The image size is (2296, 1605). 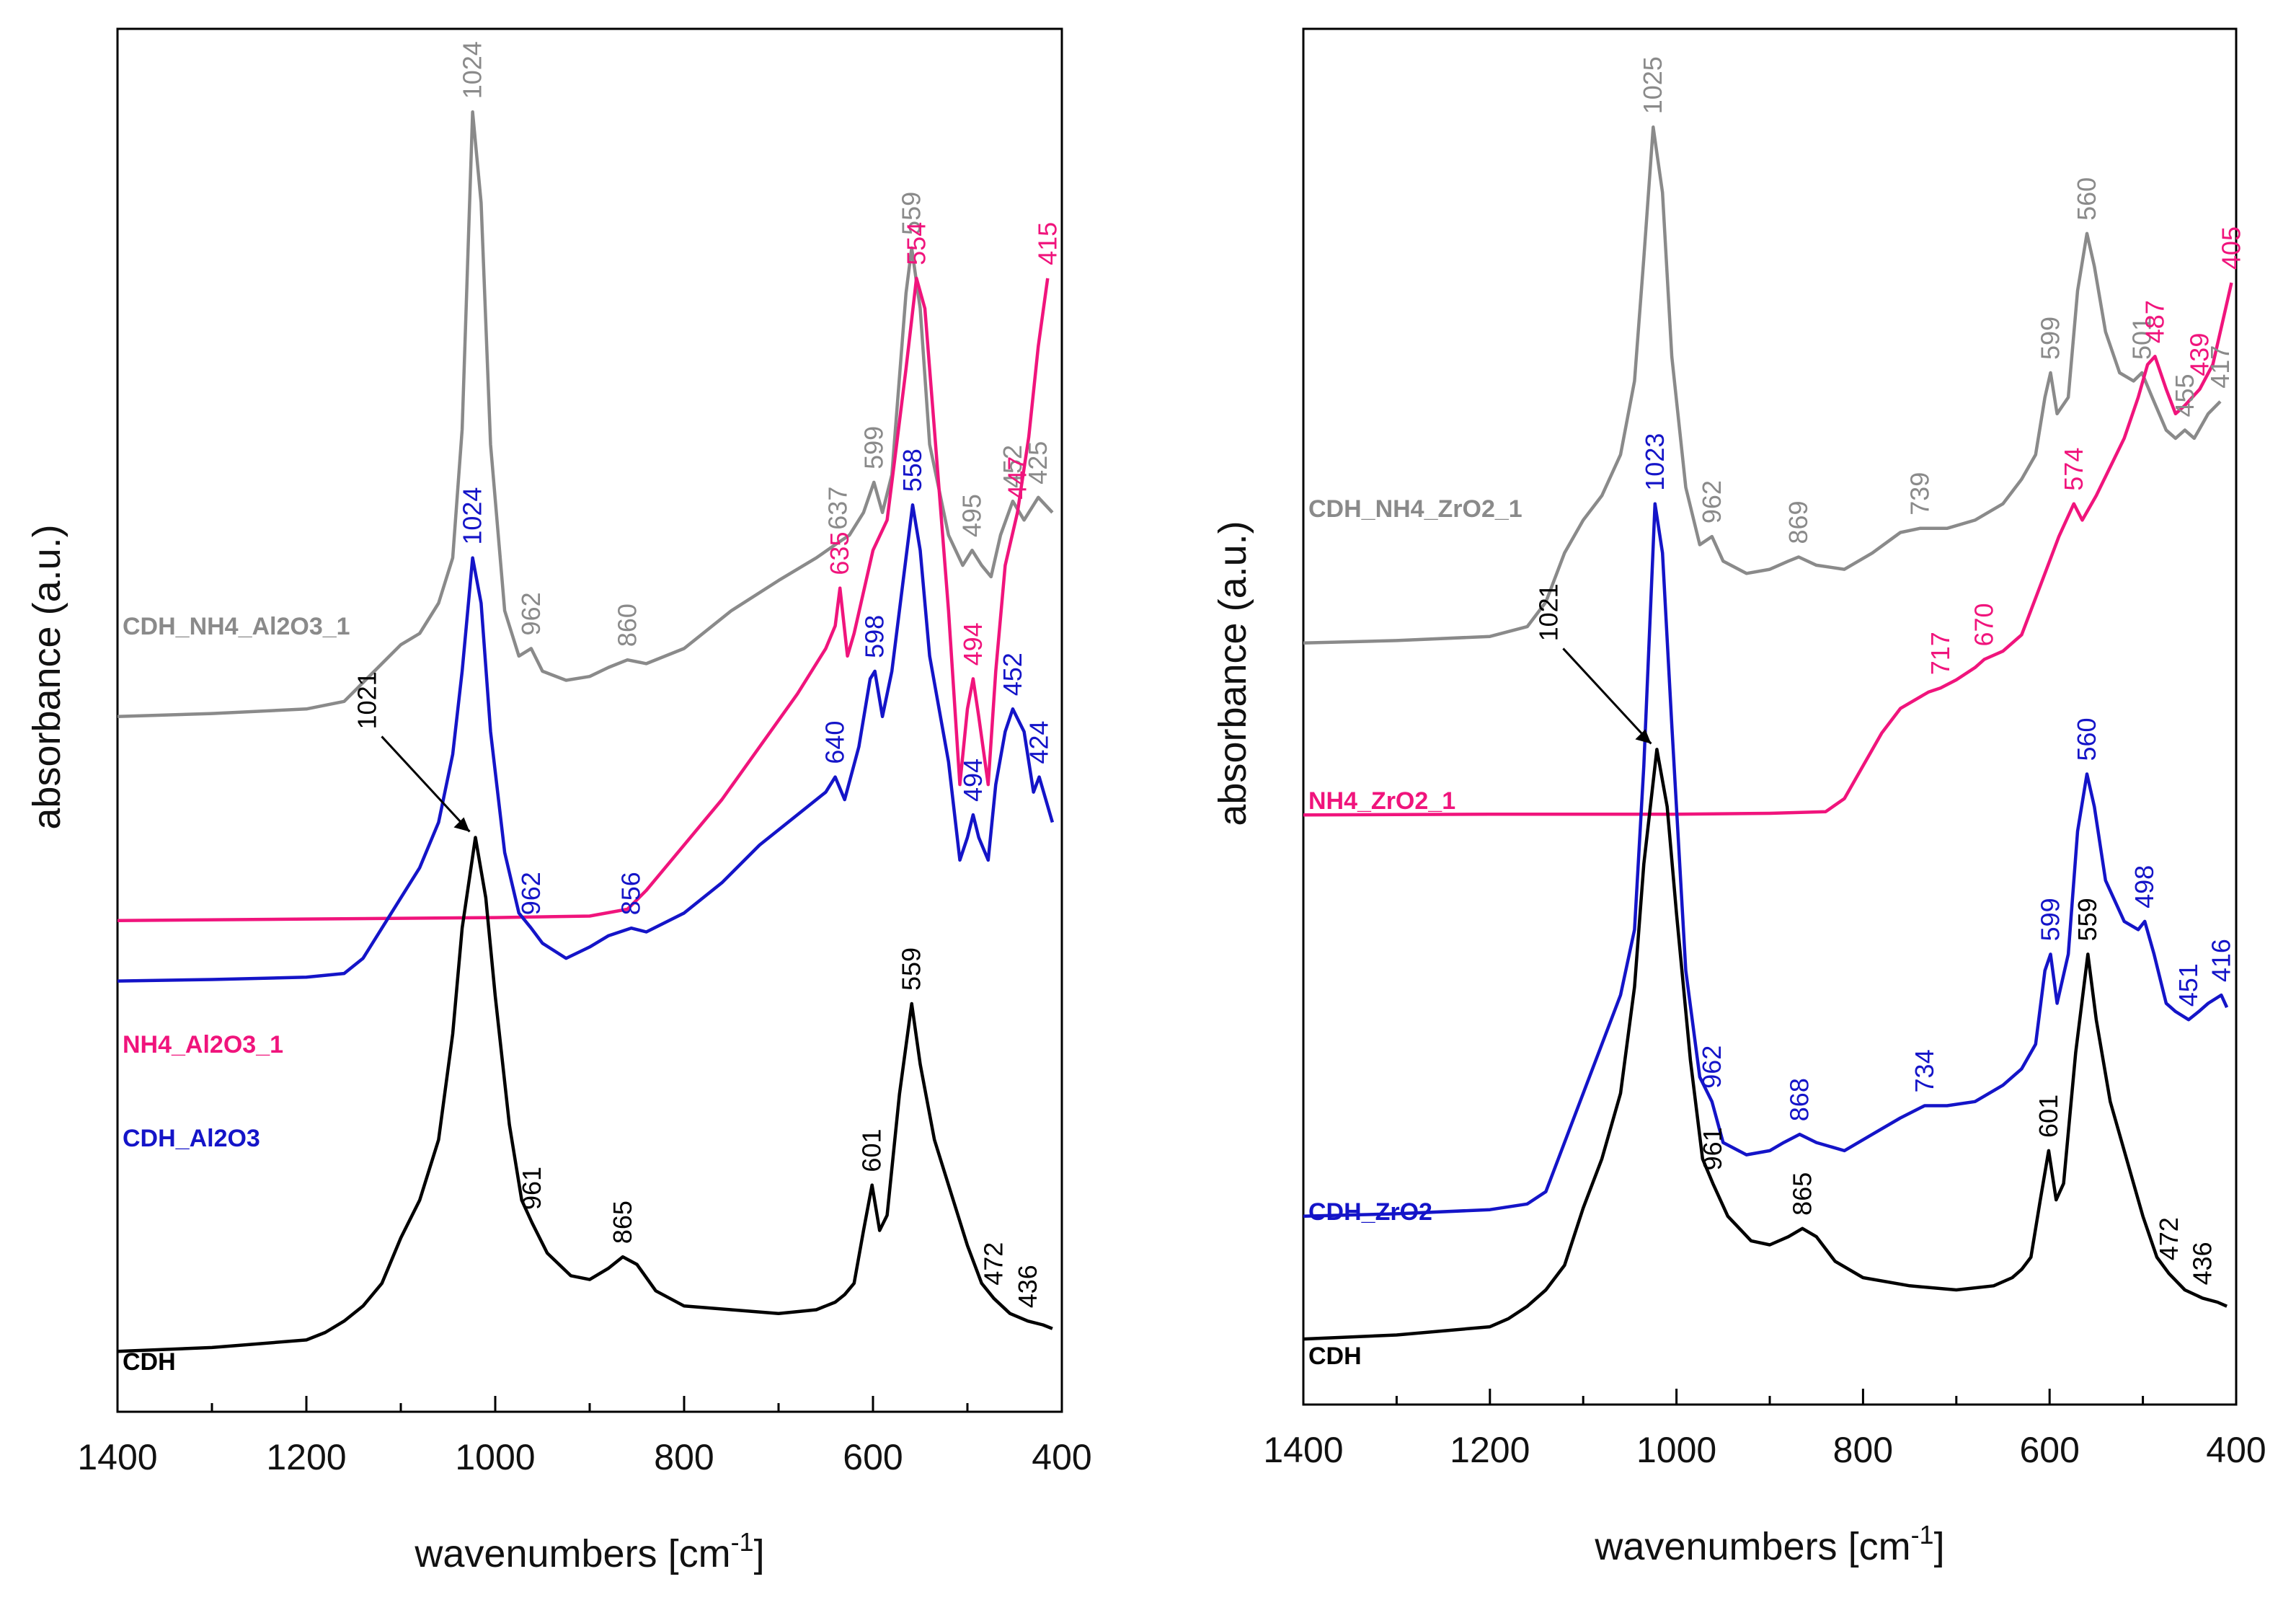 What do you see at coordinates (1039, 742) in the screenshot?
I see `peak-label: 424` at bounding box center [1039, 742].